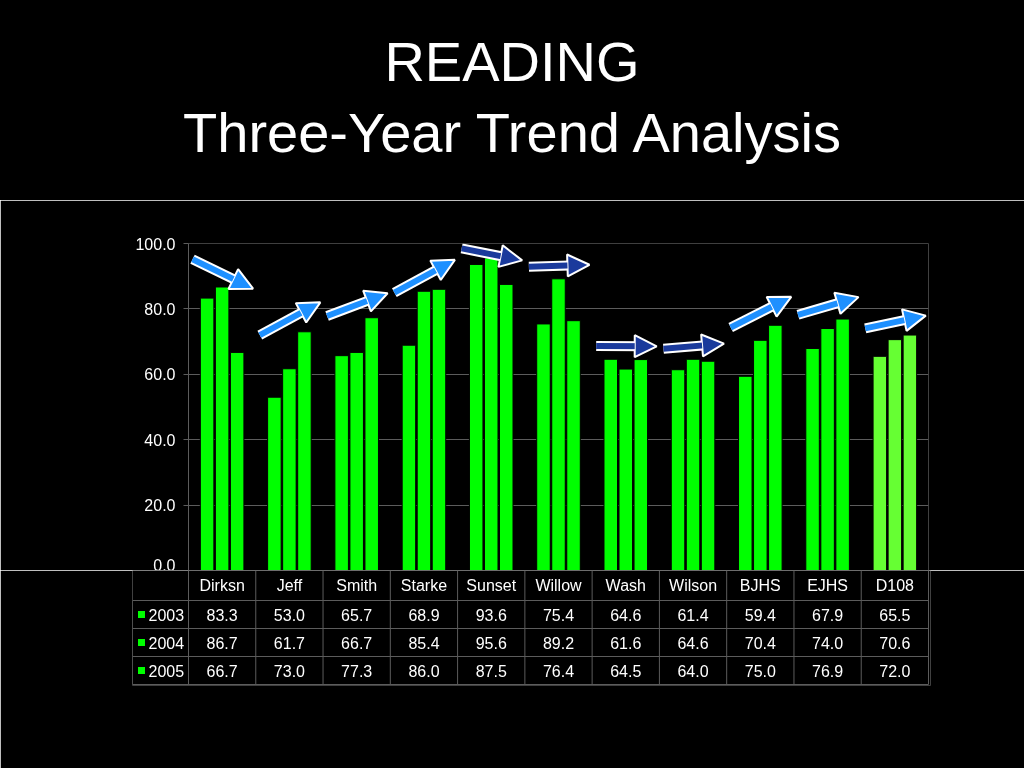 Image resolution: width=1024 pixels, height=768 pixels. I want to click on chart-title: READING, so click(512, 62).